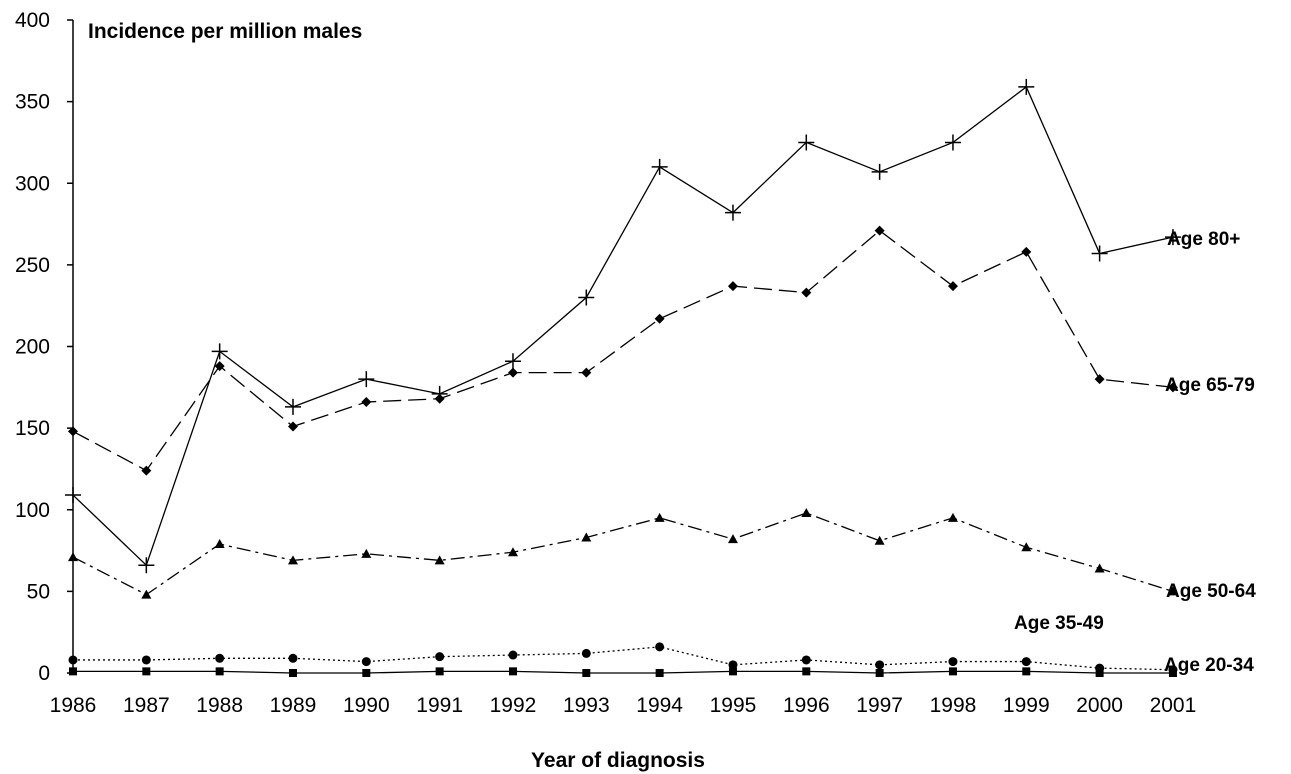  I want to click on x-tick-label: 1992, so click(513, 705).